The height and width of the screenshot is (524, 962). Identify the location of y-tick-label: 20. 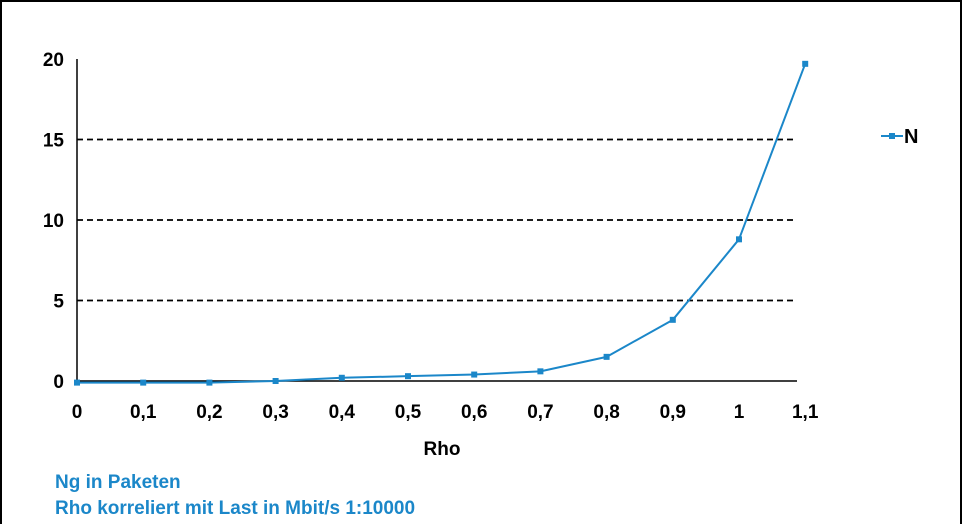
(53, 60).